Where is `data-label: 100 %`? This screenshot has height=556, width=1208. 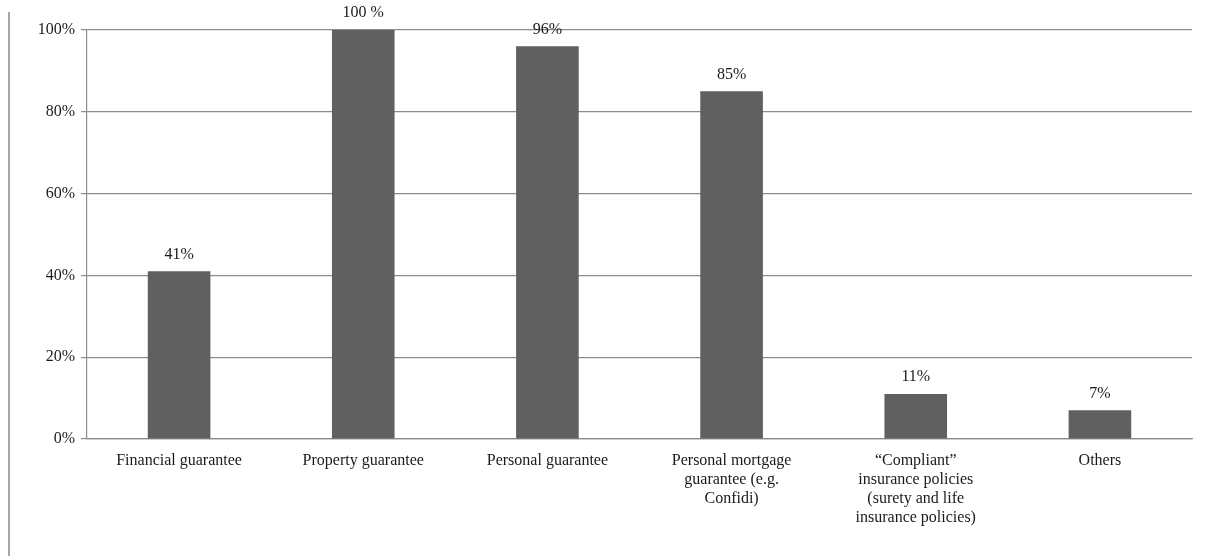 data-label: 100 % is located at coordinates (363, 12).